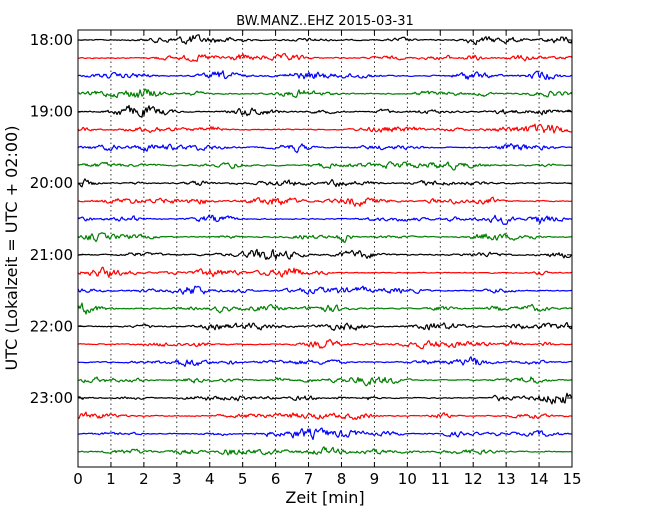 This screenshot has width=650, height=520. Describe the element at coordinates (111, 479) in the screenshot. I see `x-tick-label: 1` at that location.